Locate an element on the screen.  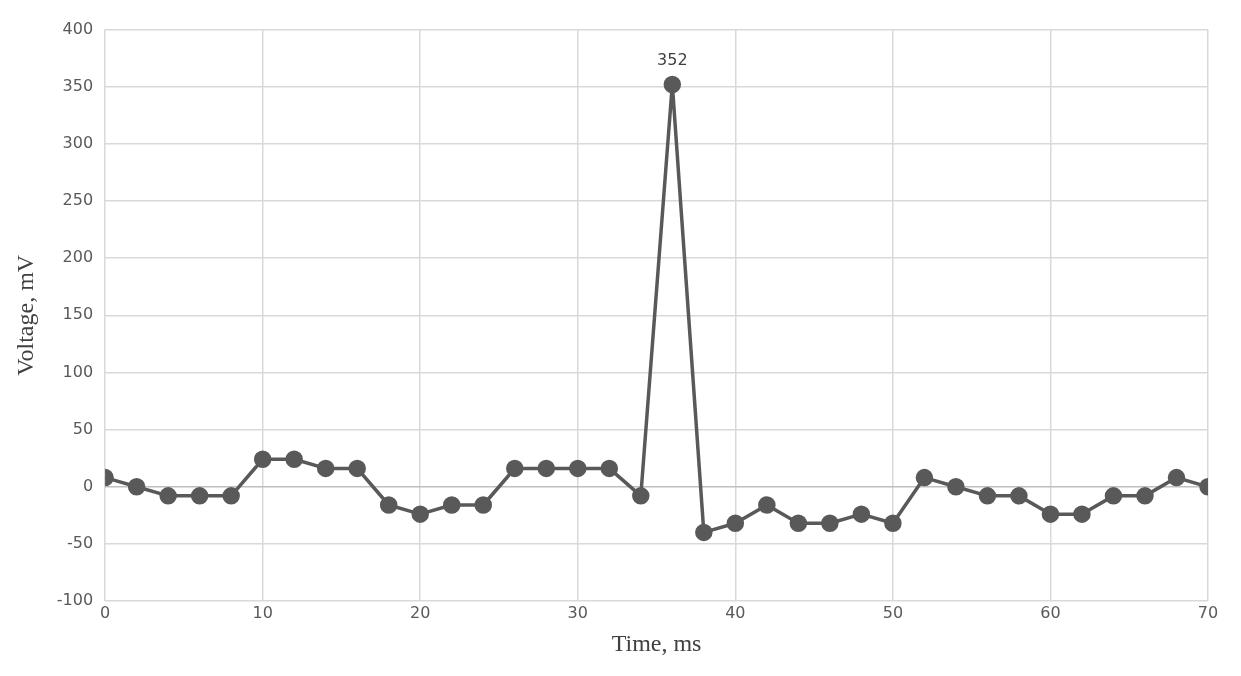
x-axis-title: Time, ms is located at coordinates (656, 642).